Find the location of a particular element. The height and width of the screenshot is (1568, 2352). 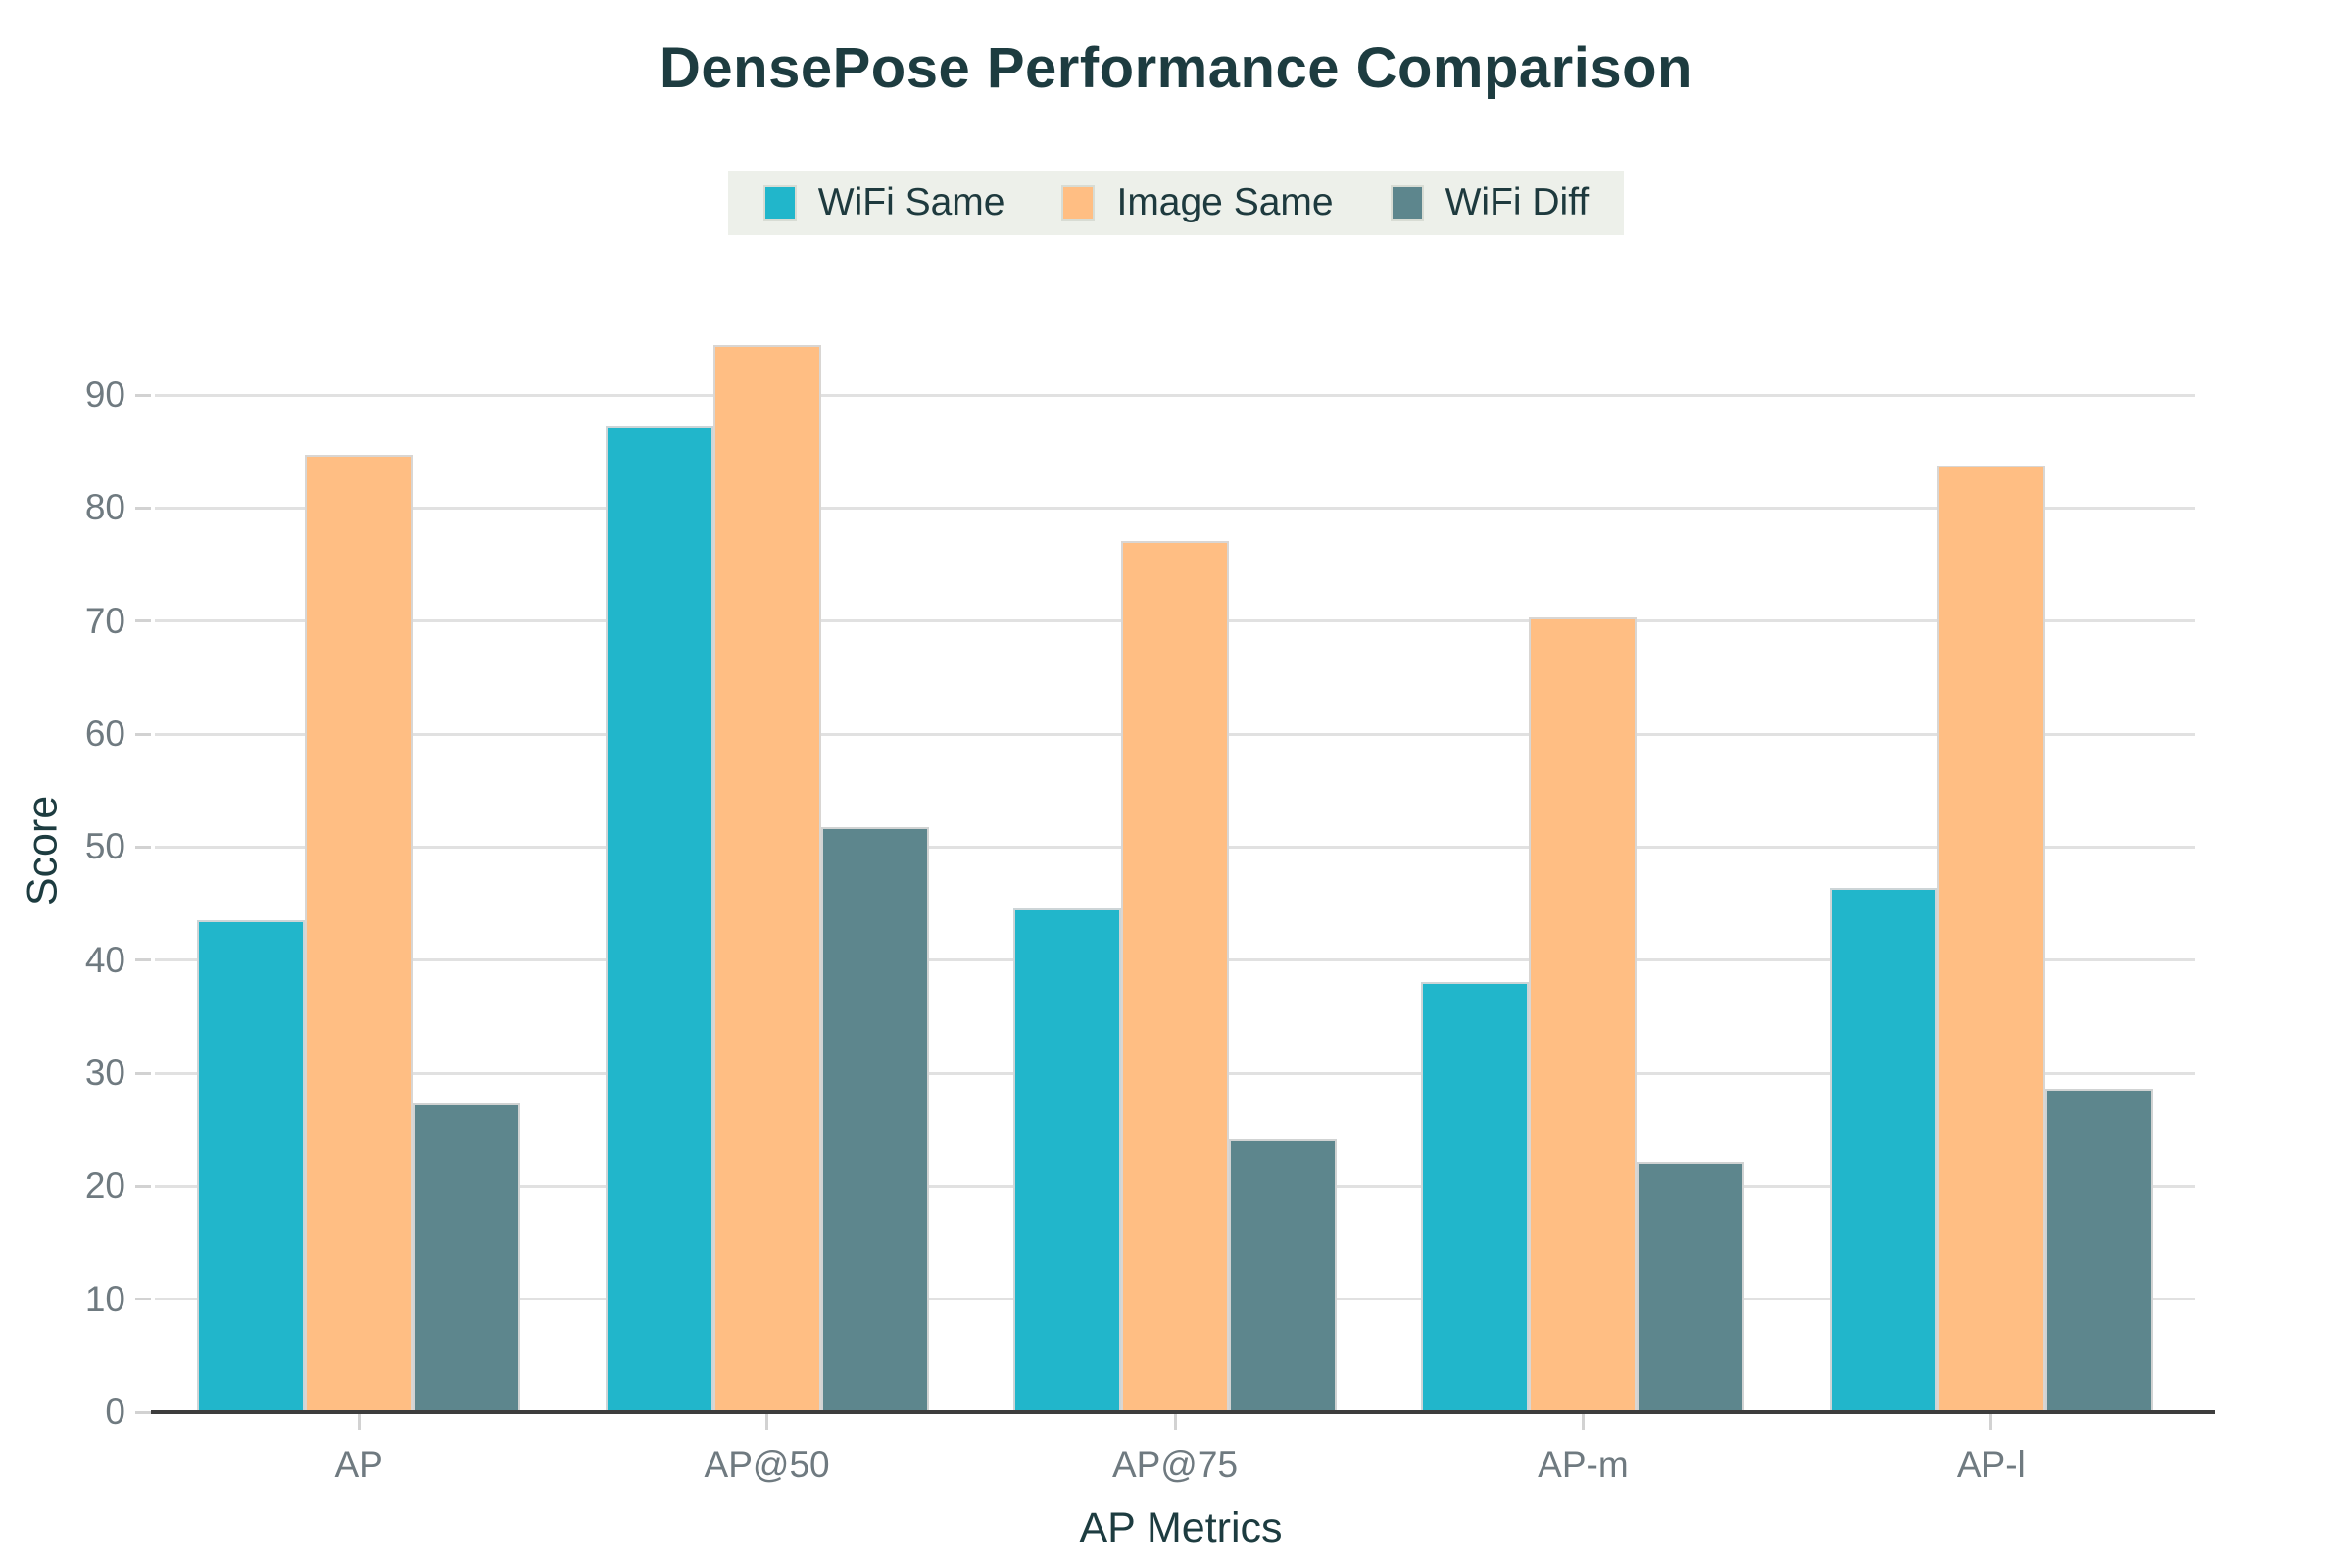

y-tick-label-0: 0 is located at coordinates (115, 1412).